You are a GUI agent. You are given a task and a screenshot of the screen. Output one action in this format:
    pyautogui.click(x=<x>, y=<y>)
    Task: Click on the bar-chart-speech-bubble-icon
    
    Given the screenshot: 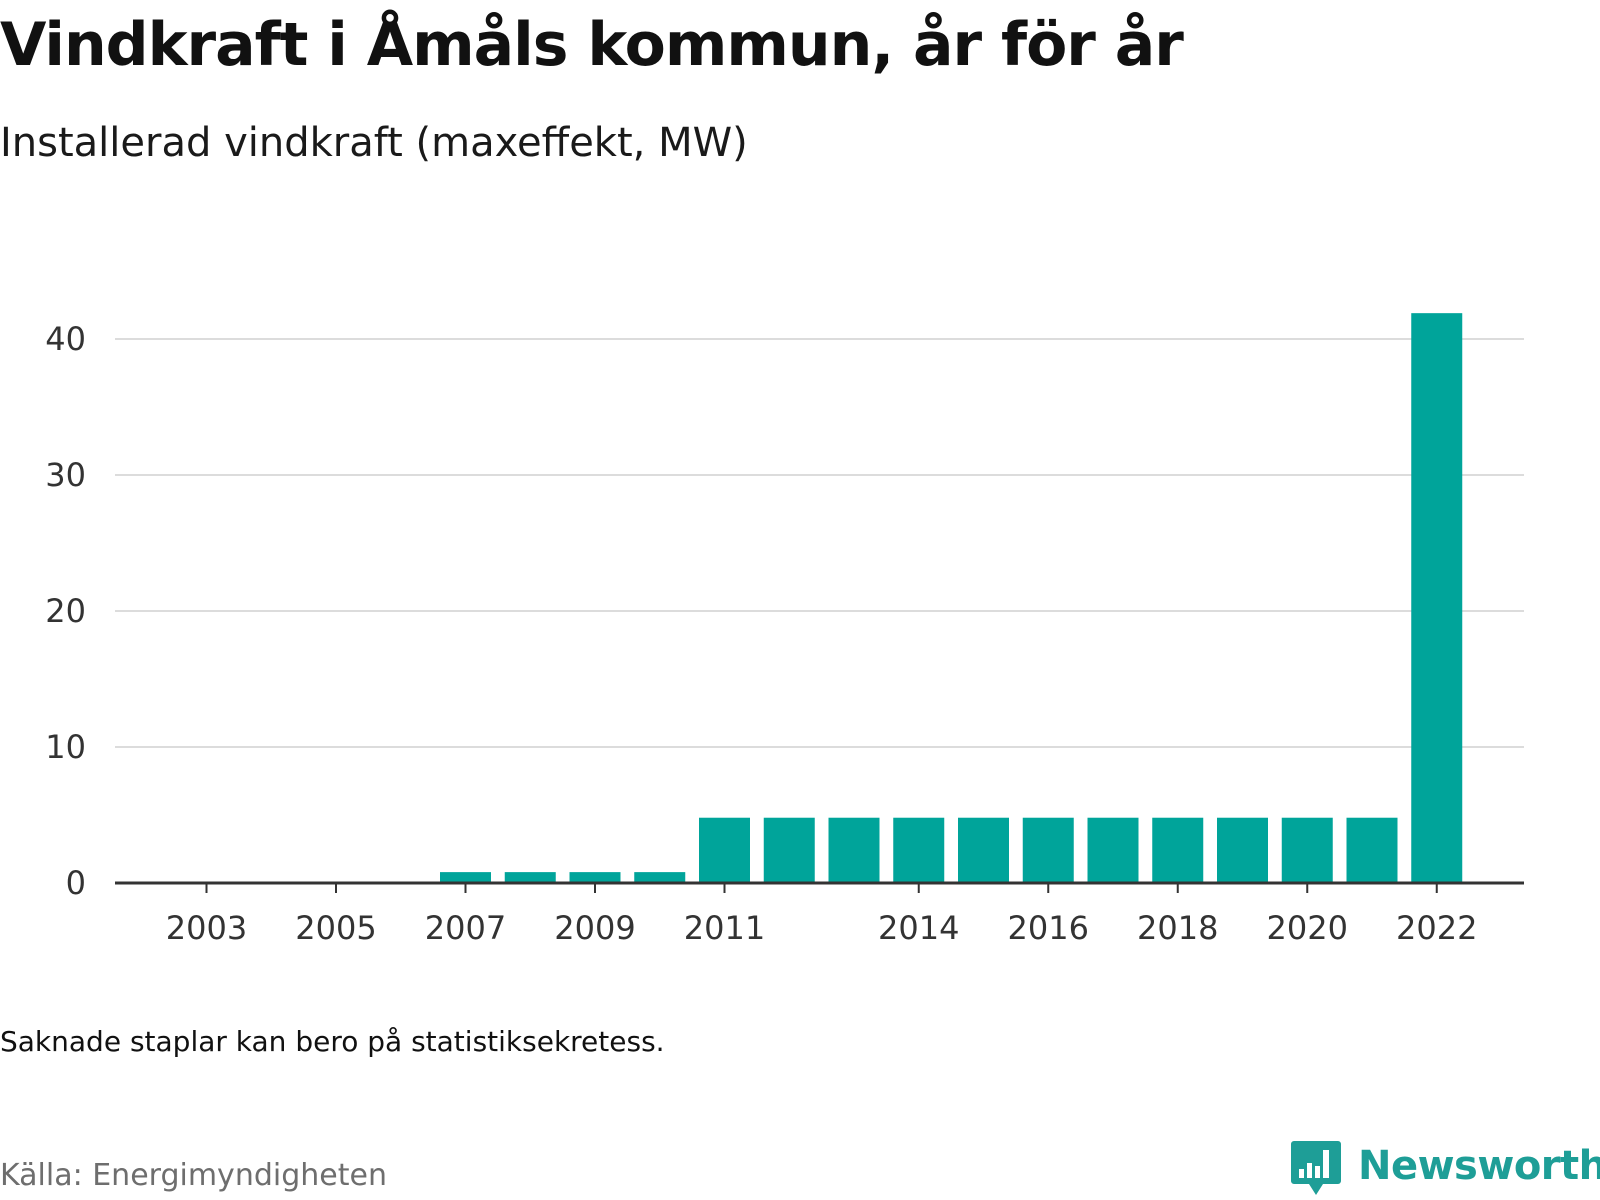 What is the action you would take?
    pyautogui.click(x=1316, y=1168)
    